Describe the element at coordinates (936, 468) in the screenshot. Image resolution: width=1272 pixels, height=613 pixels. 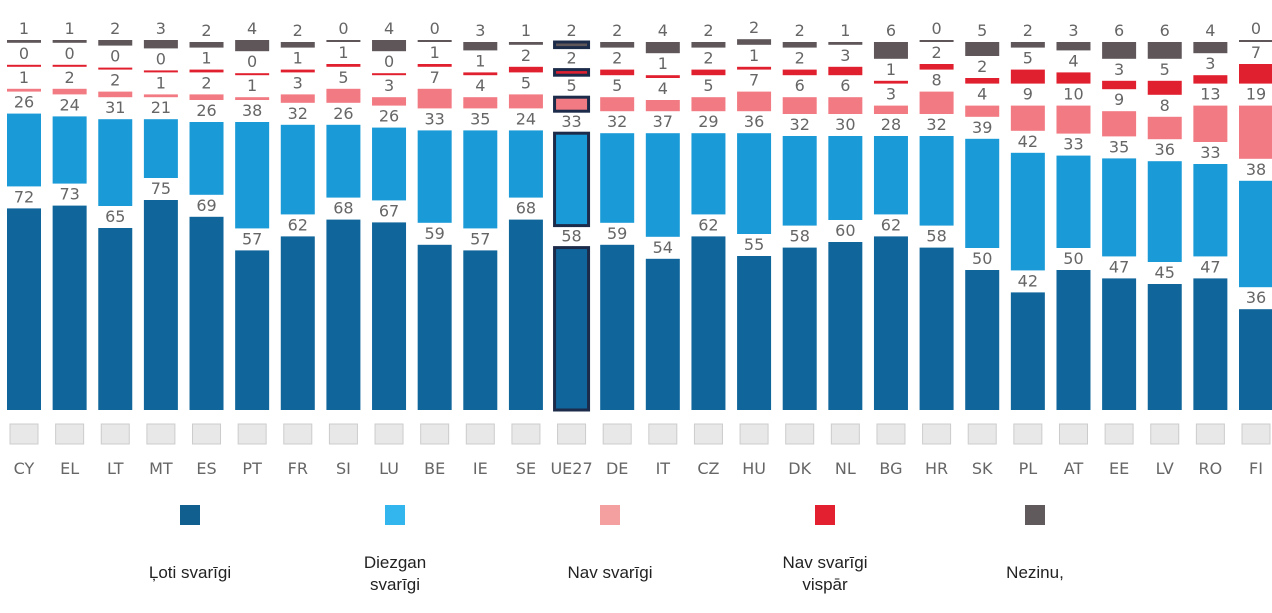
I see `x-tick-label: HR` at that location.